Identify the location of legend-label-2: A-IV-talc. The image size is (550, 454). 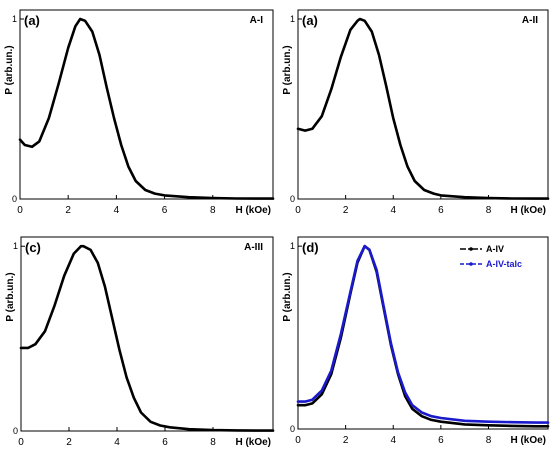
(504, 264).